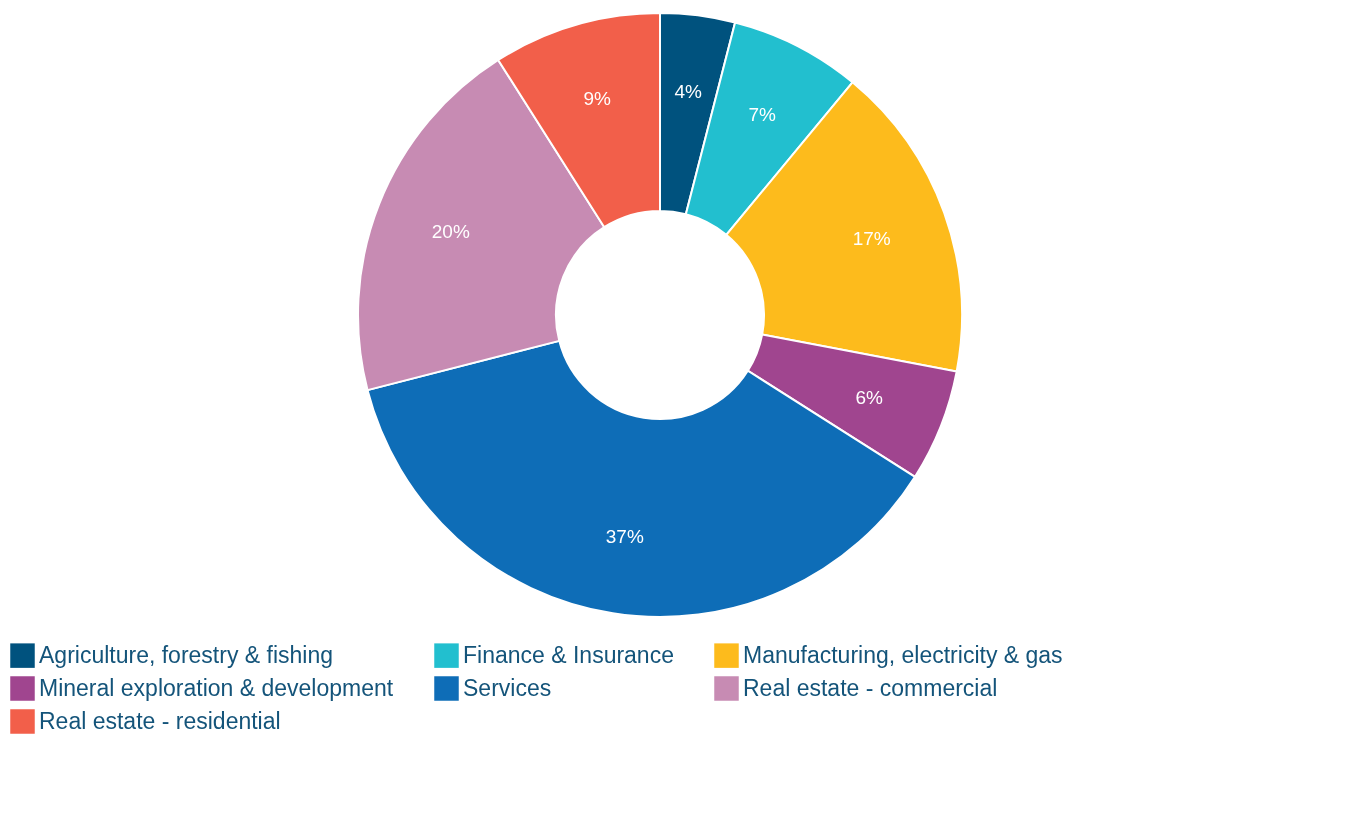  I want to click on data-label: 7%, so click(762, 114).